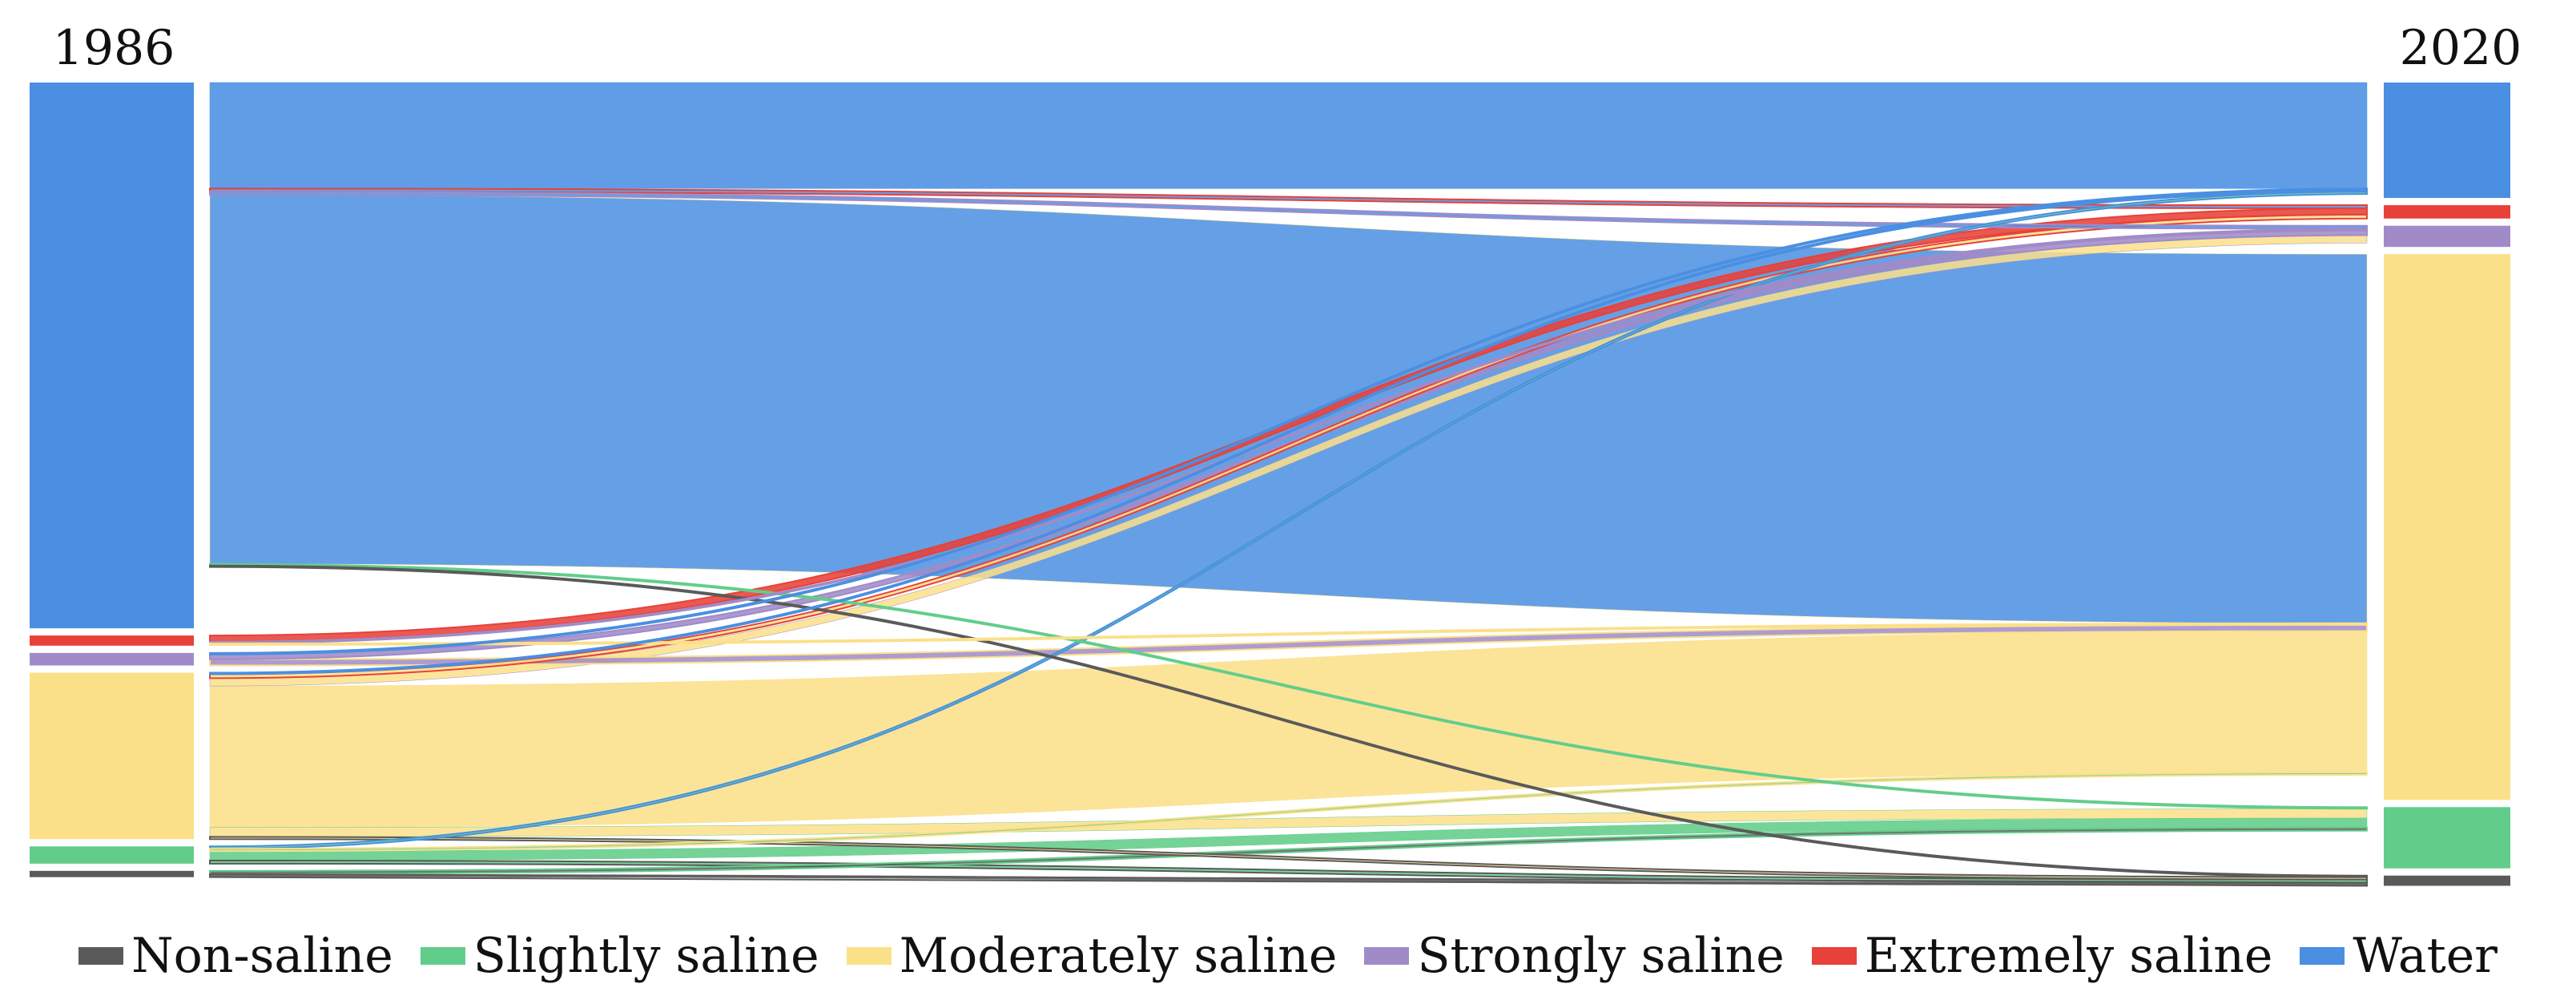 This screenshot has height=1000, width=2576. I want to click on legend-label: Extremely saline, so click(2068, 956).